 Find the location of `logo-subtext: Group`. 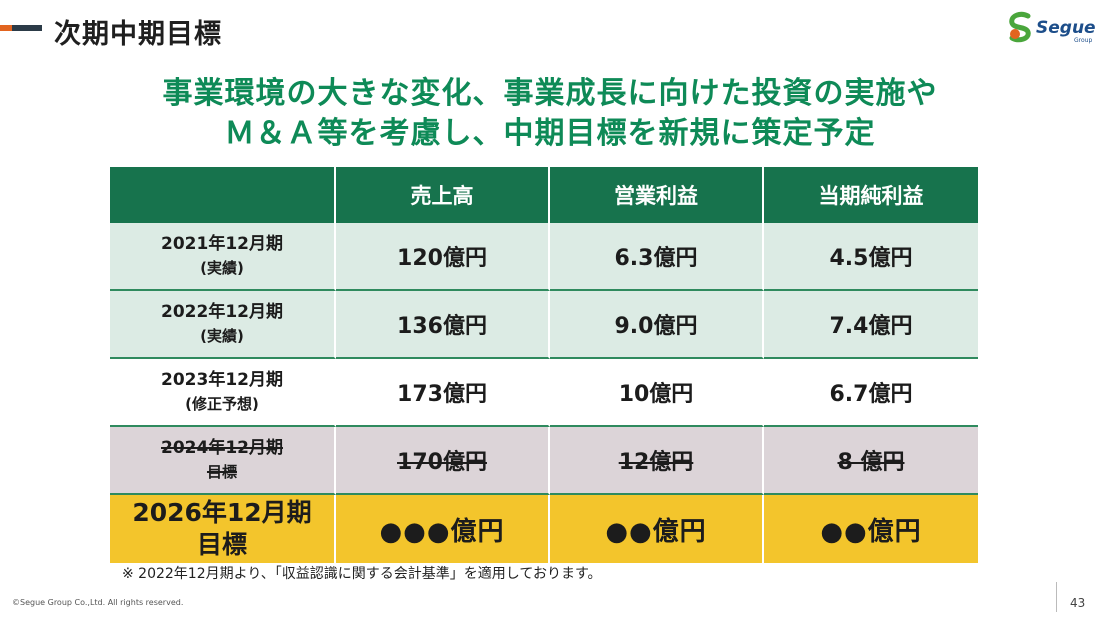

logo-subtext: Group is located at coordinates (1083, 40).